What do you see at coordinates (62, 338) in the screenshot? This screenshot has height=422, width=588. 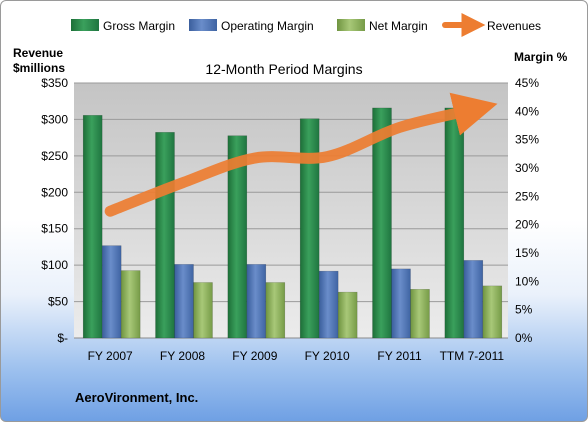 I see `left-tick-label: $-` at bounding box center [62, 338].